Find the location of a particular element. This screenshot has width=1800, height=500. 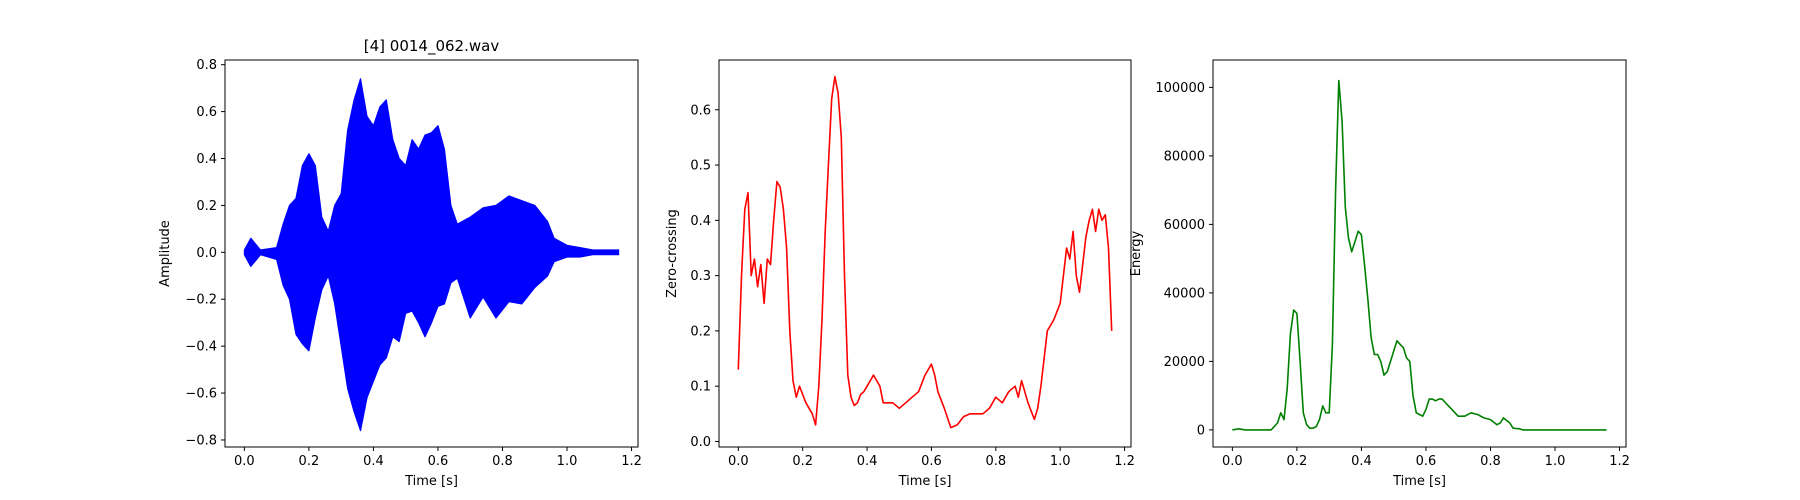

chart-title: [4] 0014_062.wav is located at coordinates (432, 46).